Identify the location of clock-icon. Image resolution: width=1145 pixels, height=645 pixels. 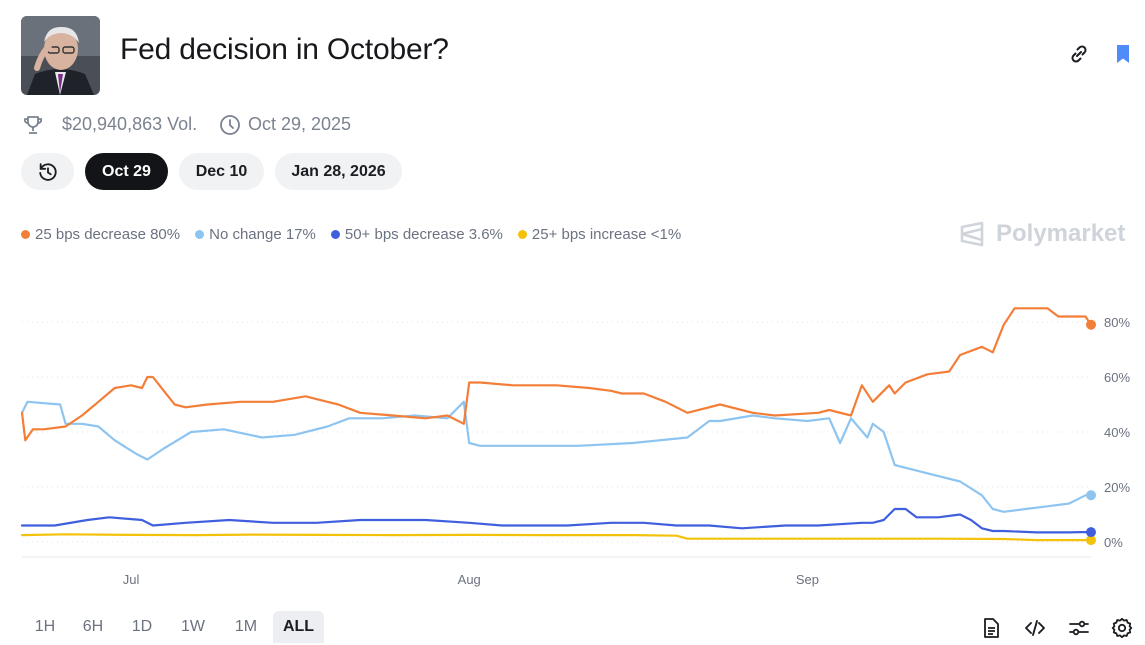
(230, 125).